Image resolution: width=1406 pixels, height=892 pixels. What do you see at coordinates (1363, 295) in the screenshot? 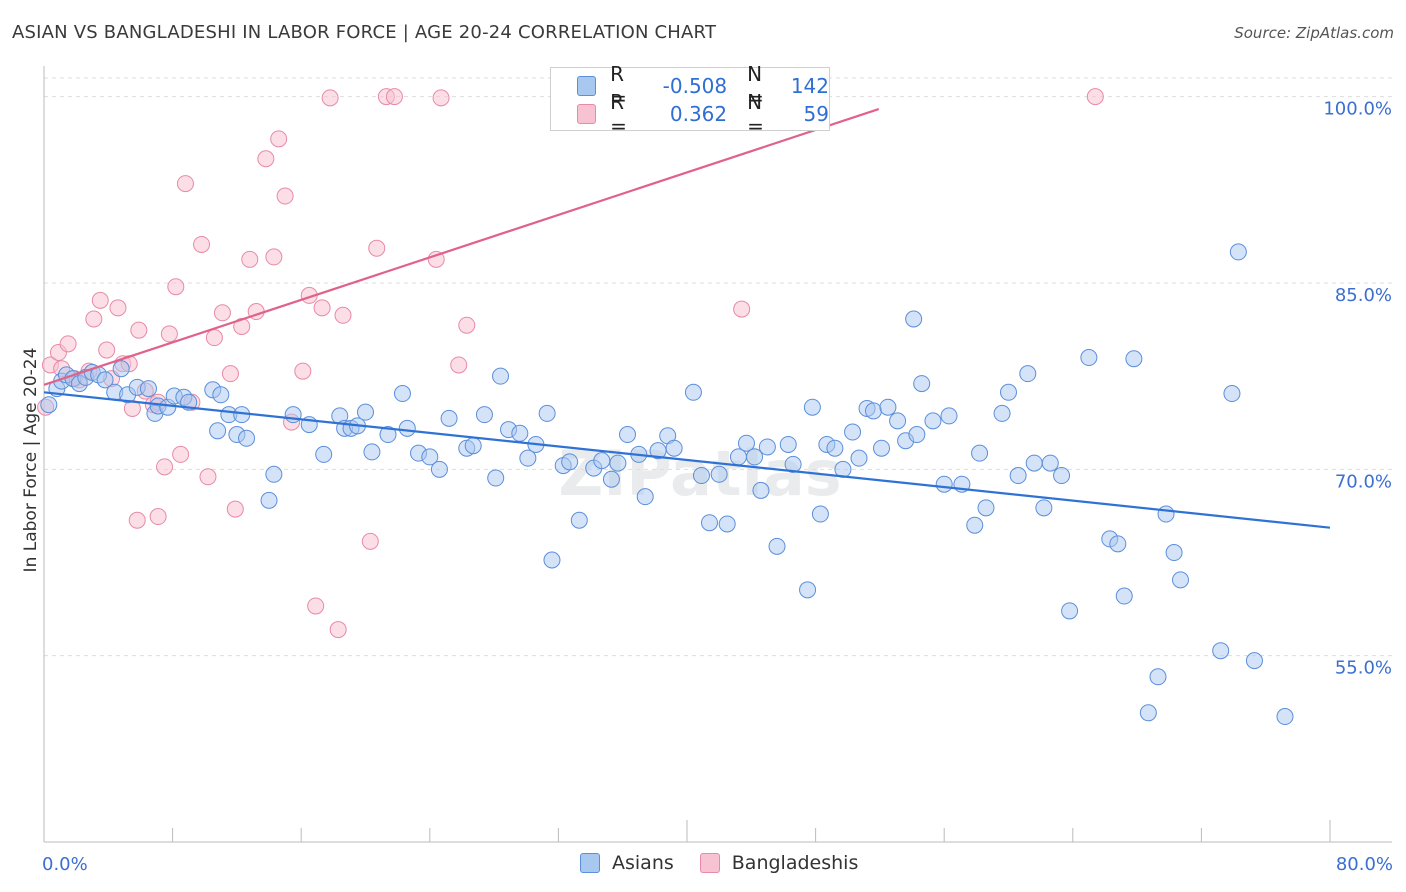
I see `y-tick-label: 85.0%` at bounding box center [1363, 295].